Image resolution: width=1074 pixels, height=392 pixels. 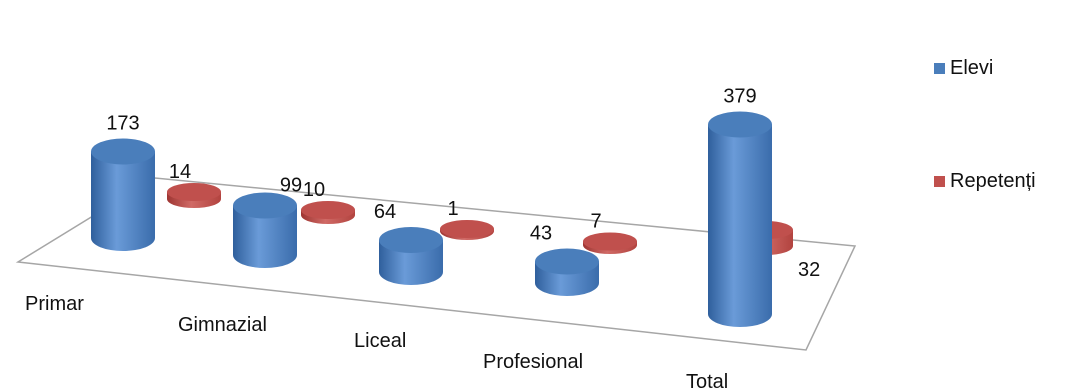 I want to click on legend-label-repetenti: Repetenți, so click(x=993, y=181).